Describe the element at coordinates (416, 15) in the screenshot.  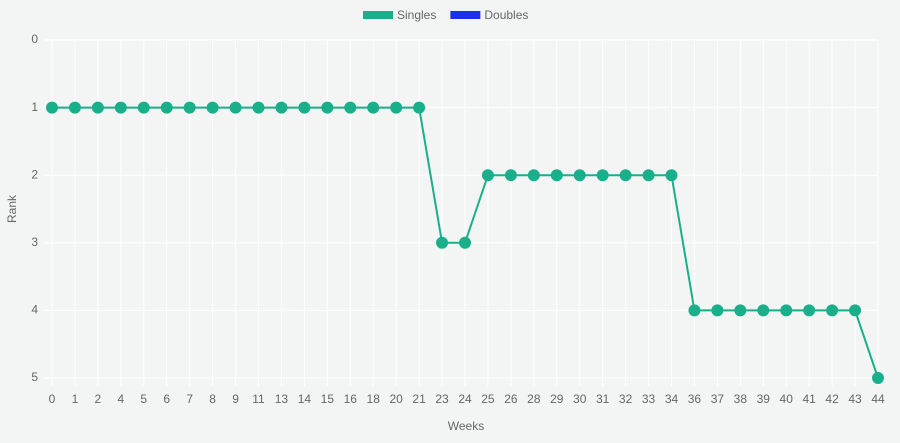
I see `legend-label: Singles` at that location.